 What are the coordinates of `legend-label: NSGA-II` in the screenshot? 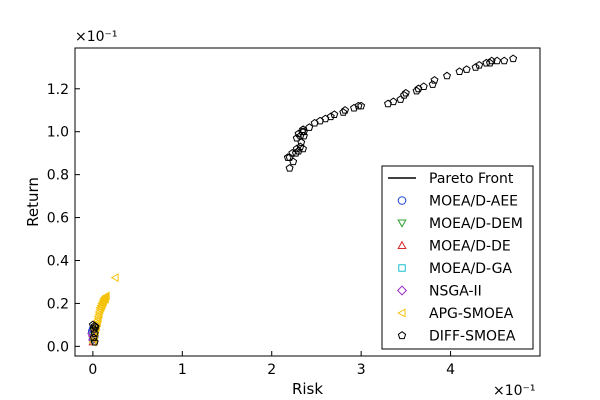 It's located at (455, 292).